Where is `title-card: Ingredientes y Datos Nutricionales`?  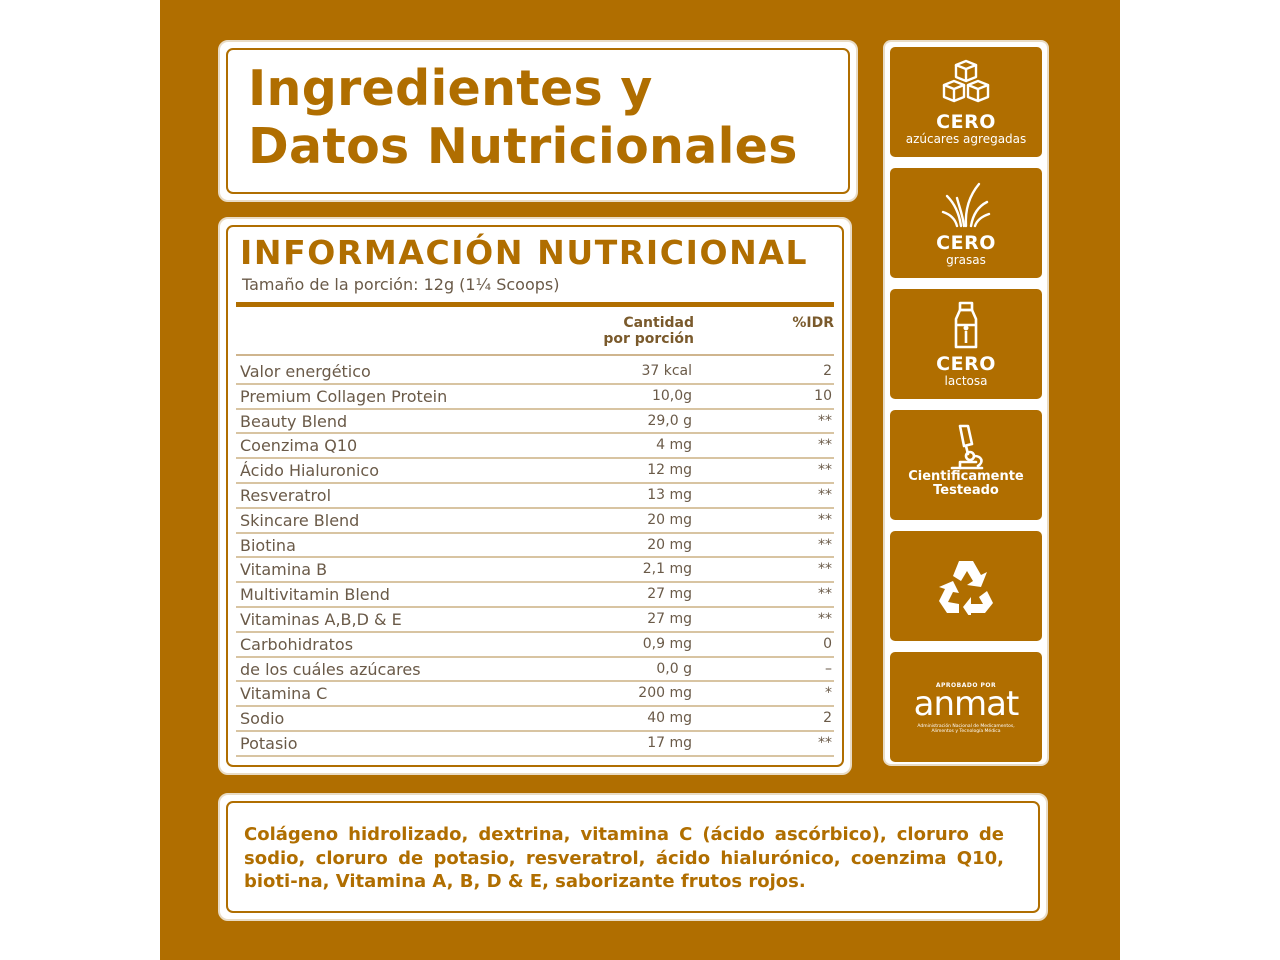
title-card: Ingredientes y Datos Nutricionales is located at coordinates (538, 121).